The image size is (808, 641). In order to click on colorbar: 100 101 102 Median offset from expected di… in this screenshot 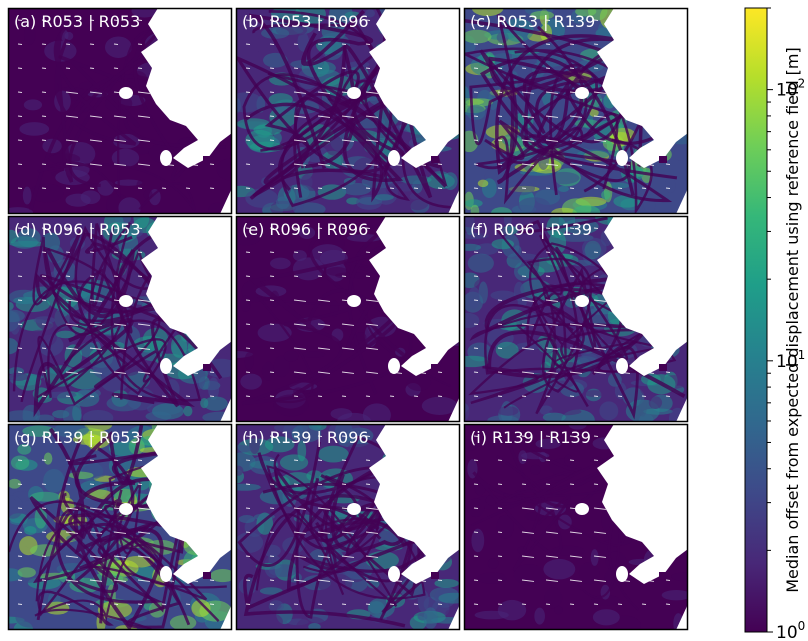, I will do `click(774, 324)`.